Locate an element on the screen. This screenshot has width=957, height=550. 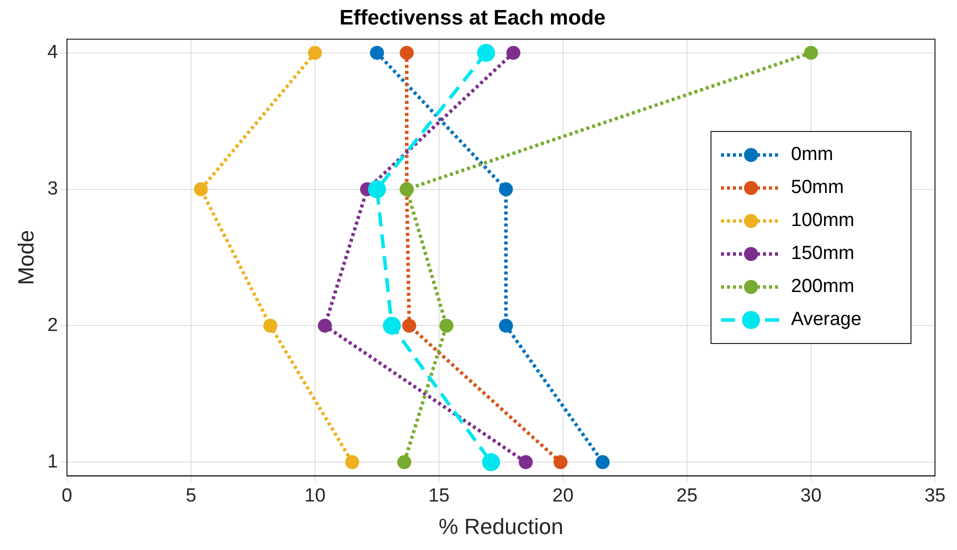
y-tick-label: 4 is located at coordinates (52, 53).